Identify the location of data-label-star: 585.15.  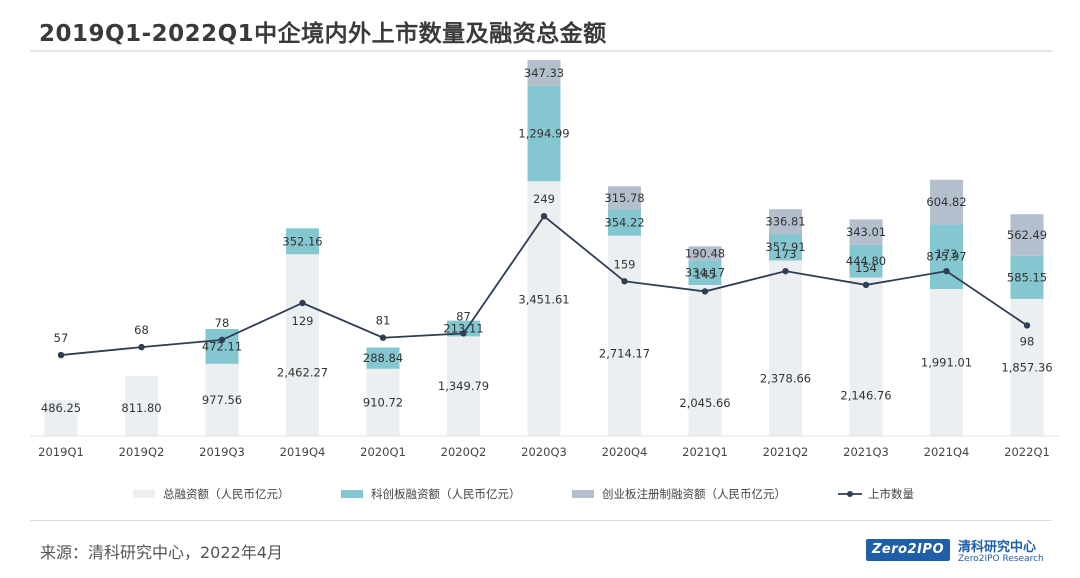
(1027, 277).